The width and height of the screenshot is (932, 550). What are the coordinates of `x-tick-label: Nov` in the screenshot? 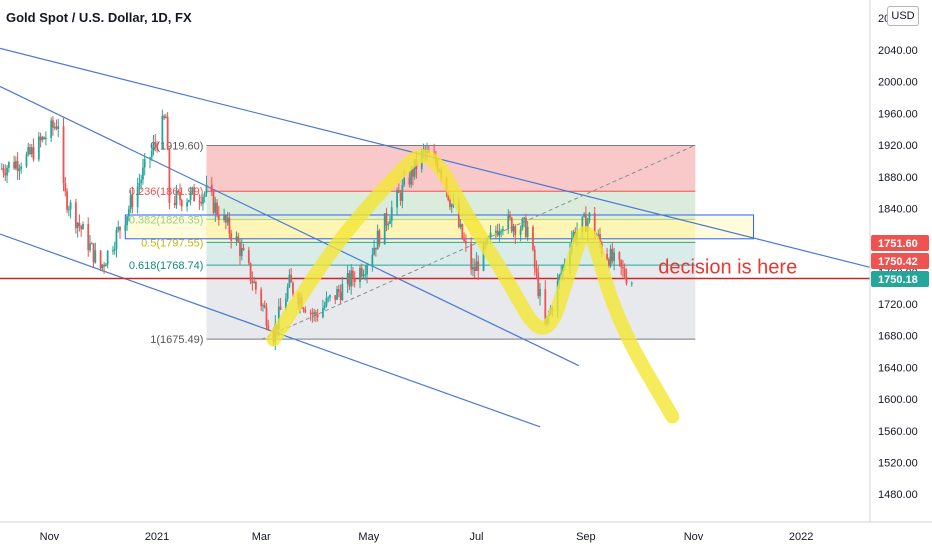 It's located at (50, 537).